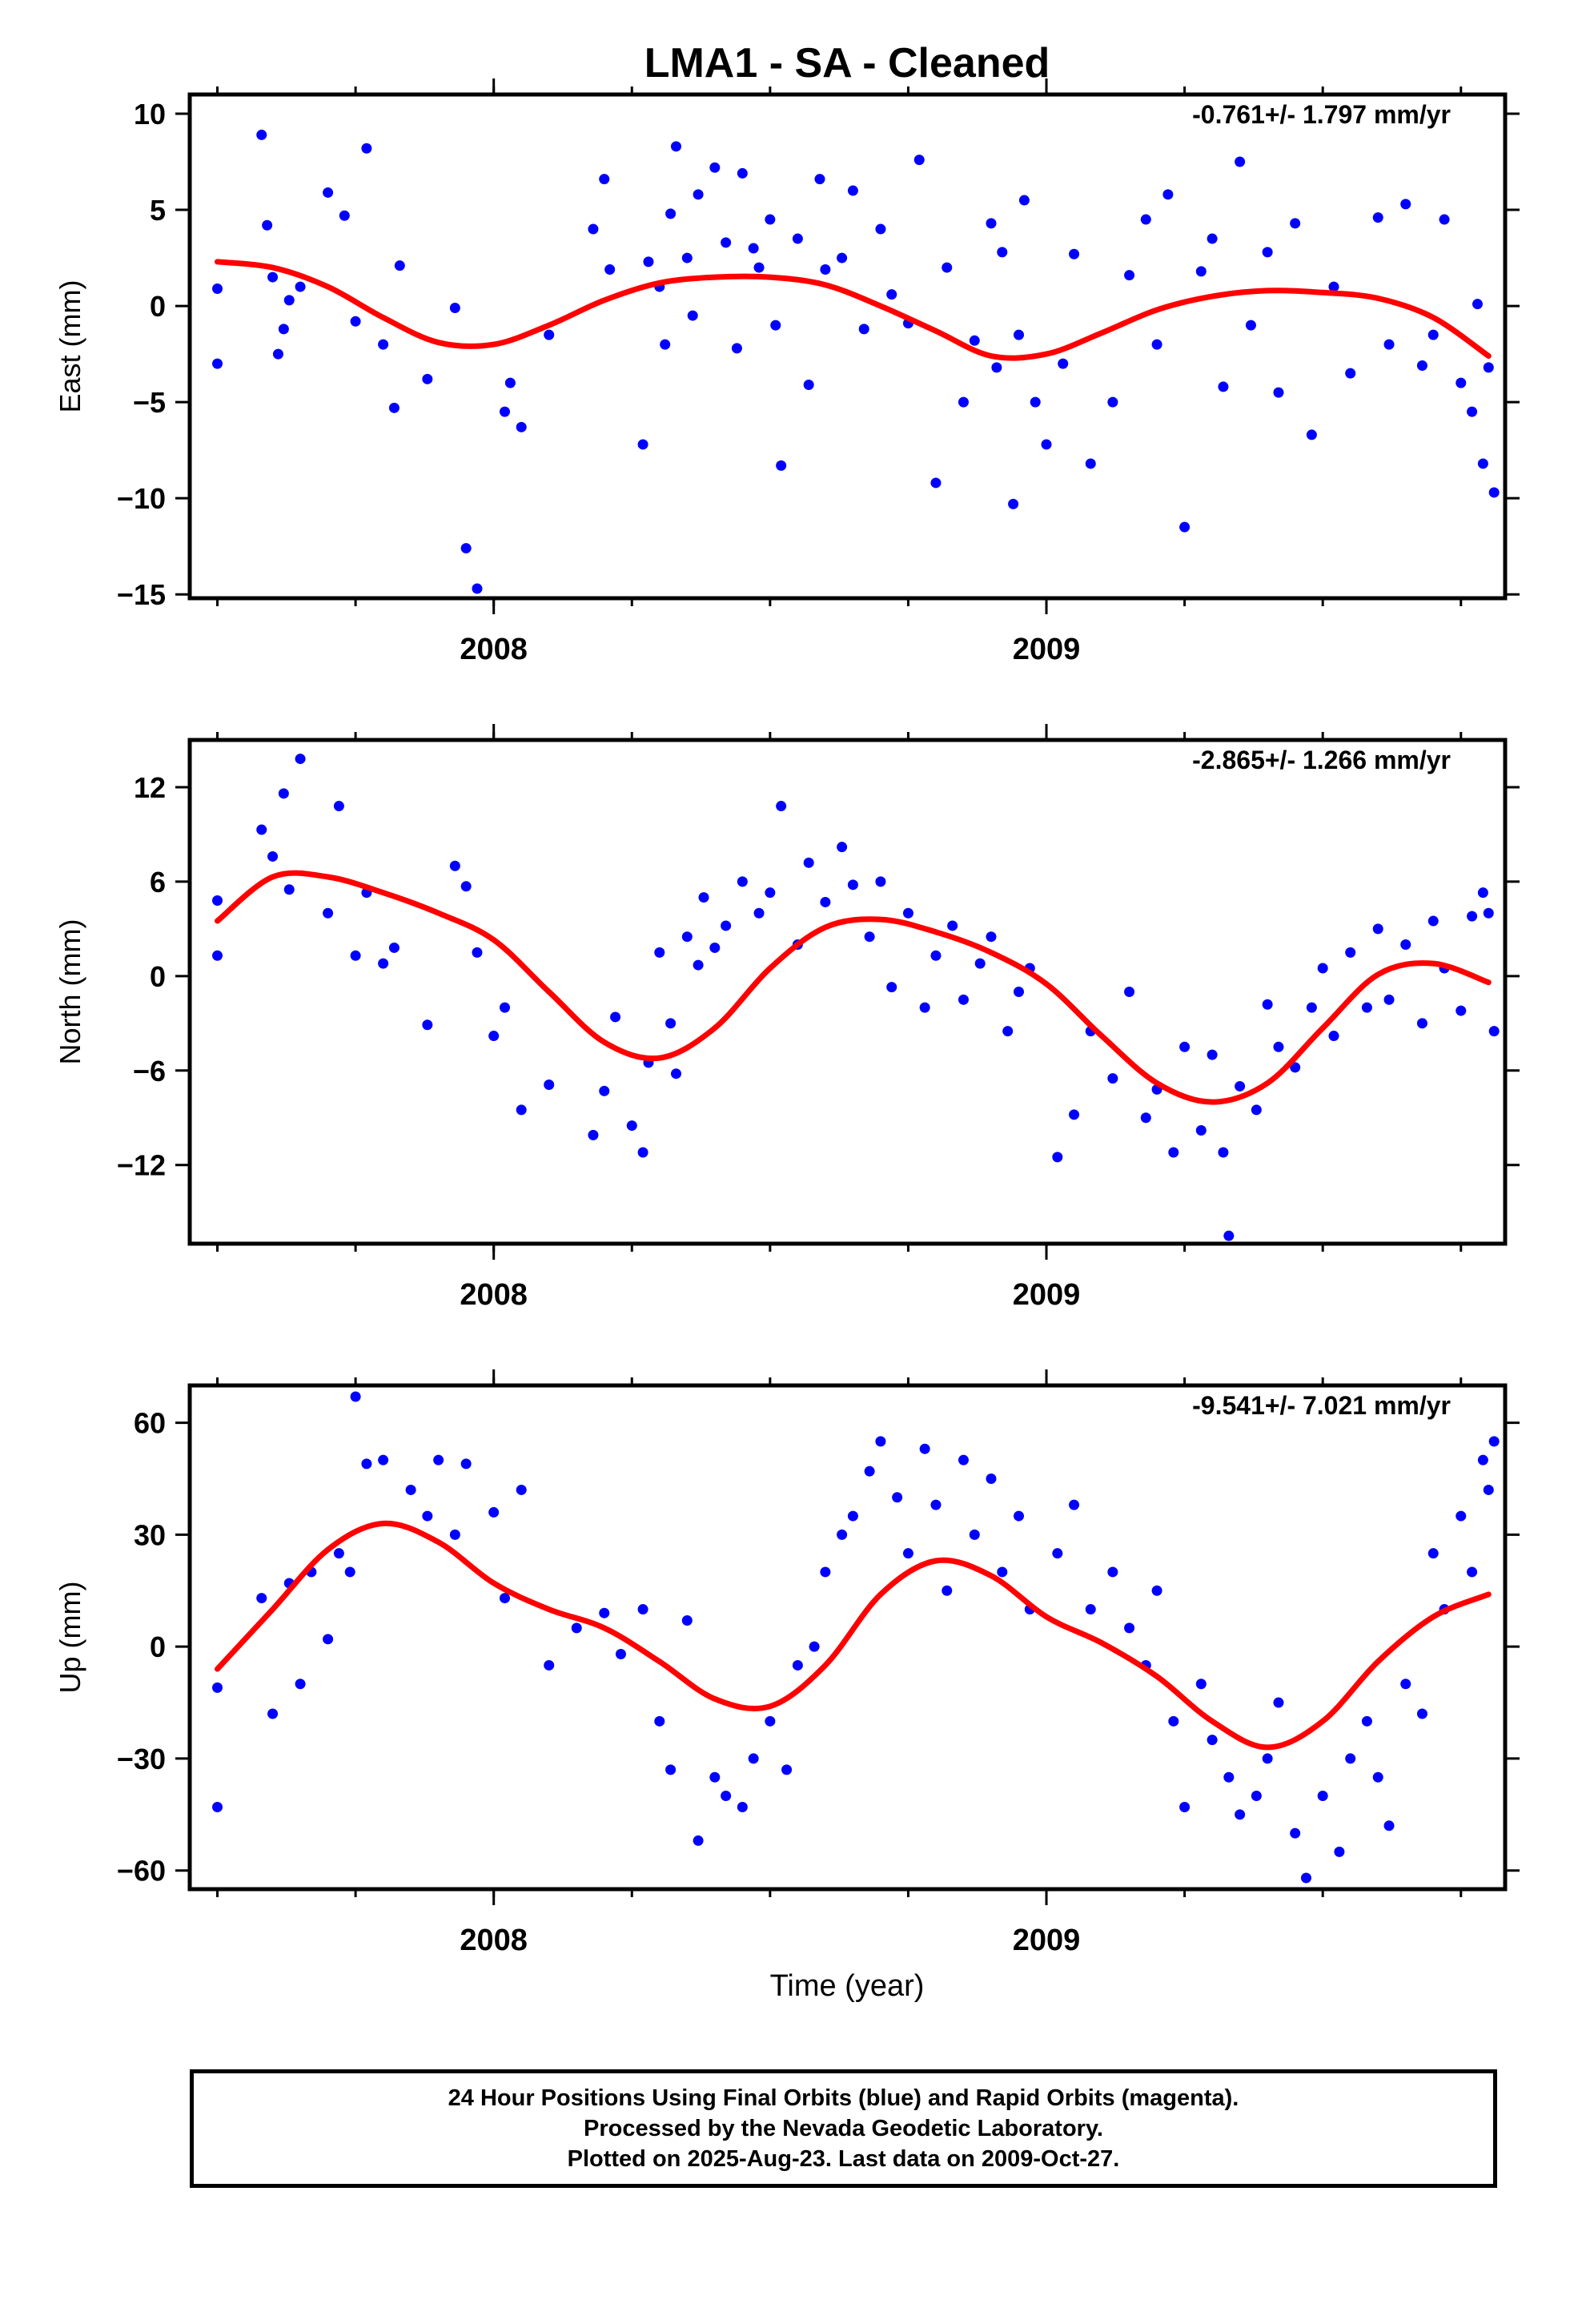 This screenshot has height=2324, width=1582. What do you see at coordinates (158, 882) in the screenshot?
I see `y-tick-label: 6` at bounding box center [158, 882].